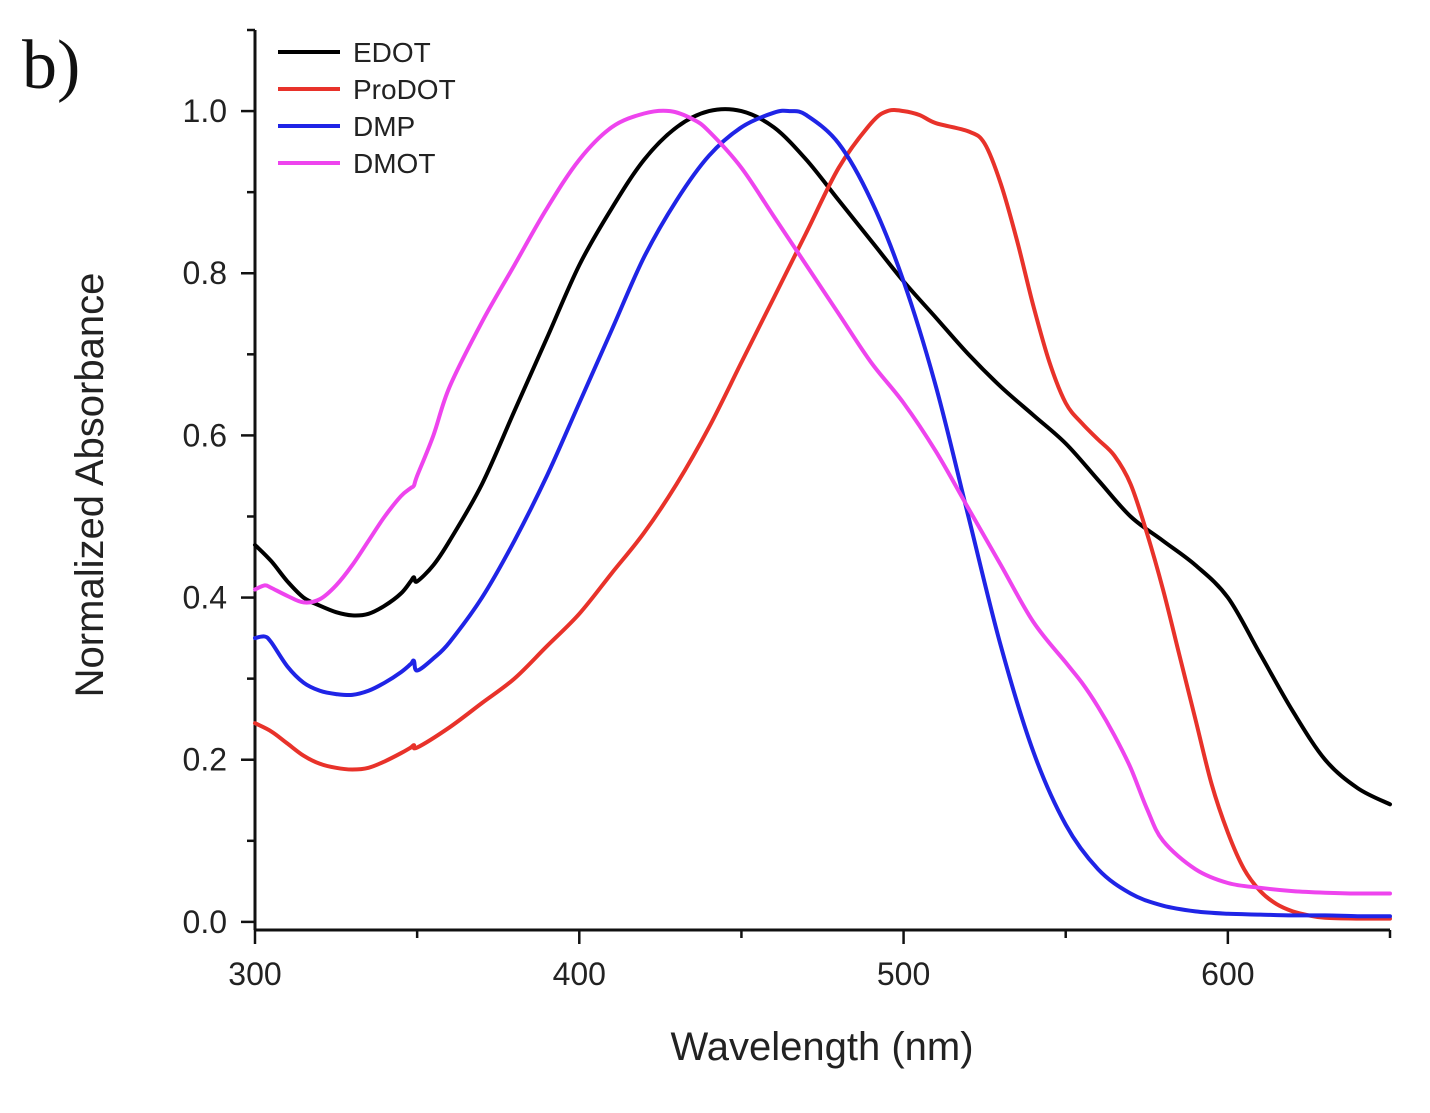  What do you see at coordinates (205, 435) in the screenshot?
I see `y-tick-label: 0.6` at bounding box center [205, 435].